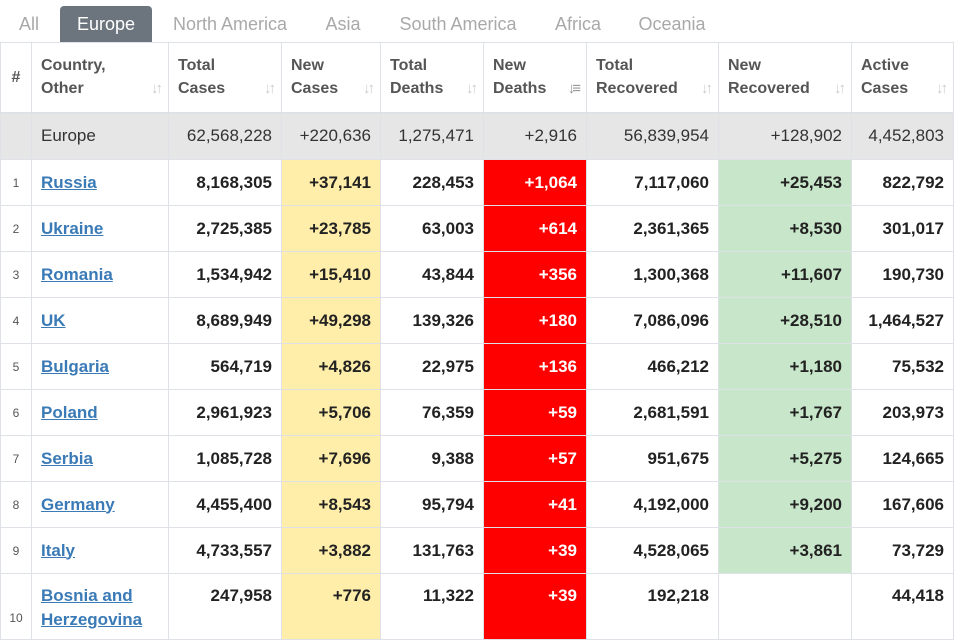 This screenshot has height=641, width=954. I want to click on country-cell: Serbia, so click(100, 458).